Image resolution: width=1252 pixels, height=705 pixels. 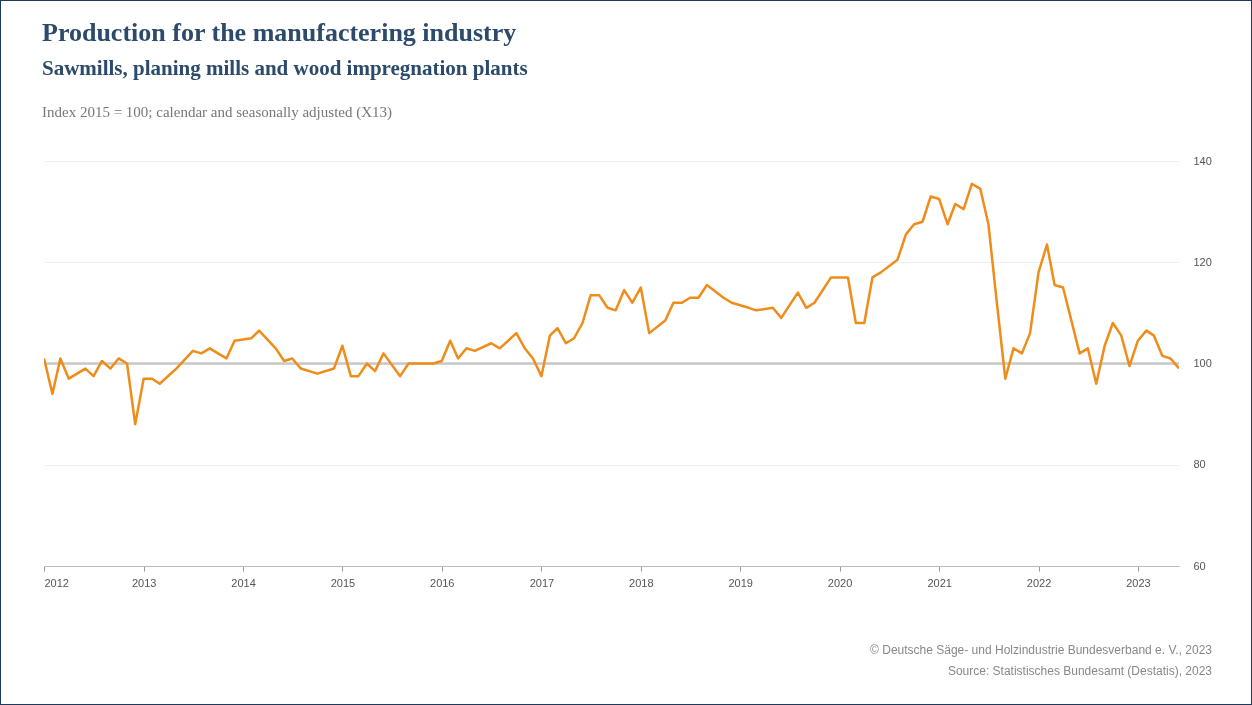 What do you see at coordinates (740, 582) in the screenshot?
I see `x-tick-label: 2019` at bounding box center [740, 582].